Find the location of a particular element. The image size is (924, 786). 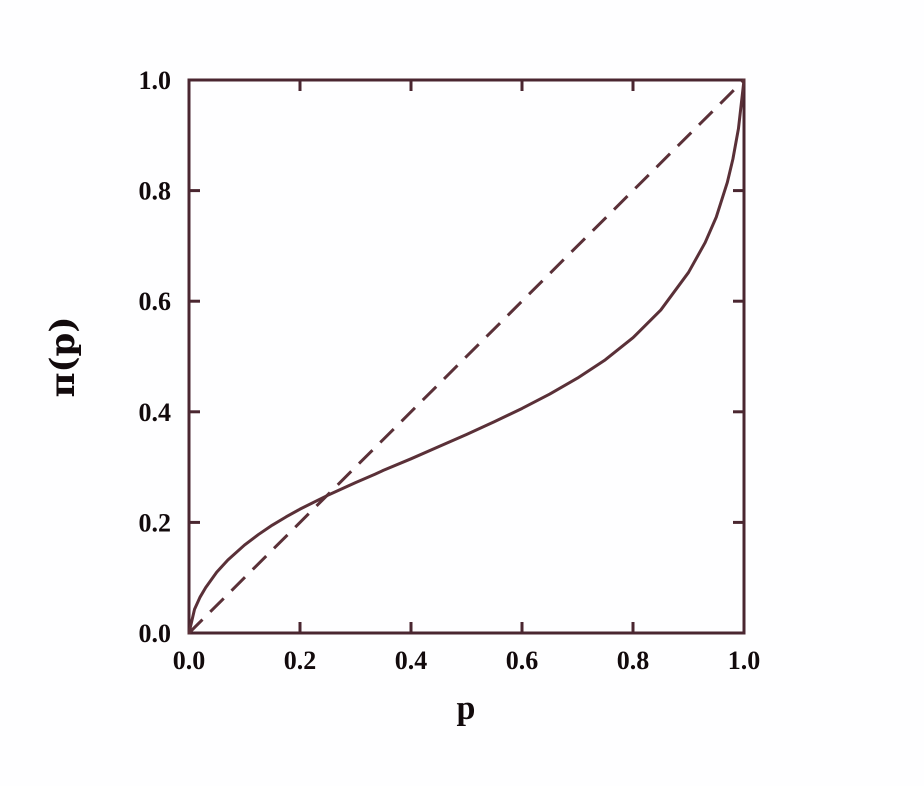

y-axis-tick-labels: 0.0 0.2 0.4 0.6 0.8 1.0 is located at coordinates (155, 357).